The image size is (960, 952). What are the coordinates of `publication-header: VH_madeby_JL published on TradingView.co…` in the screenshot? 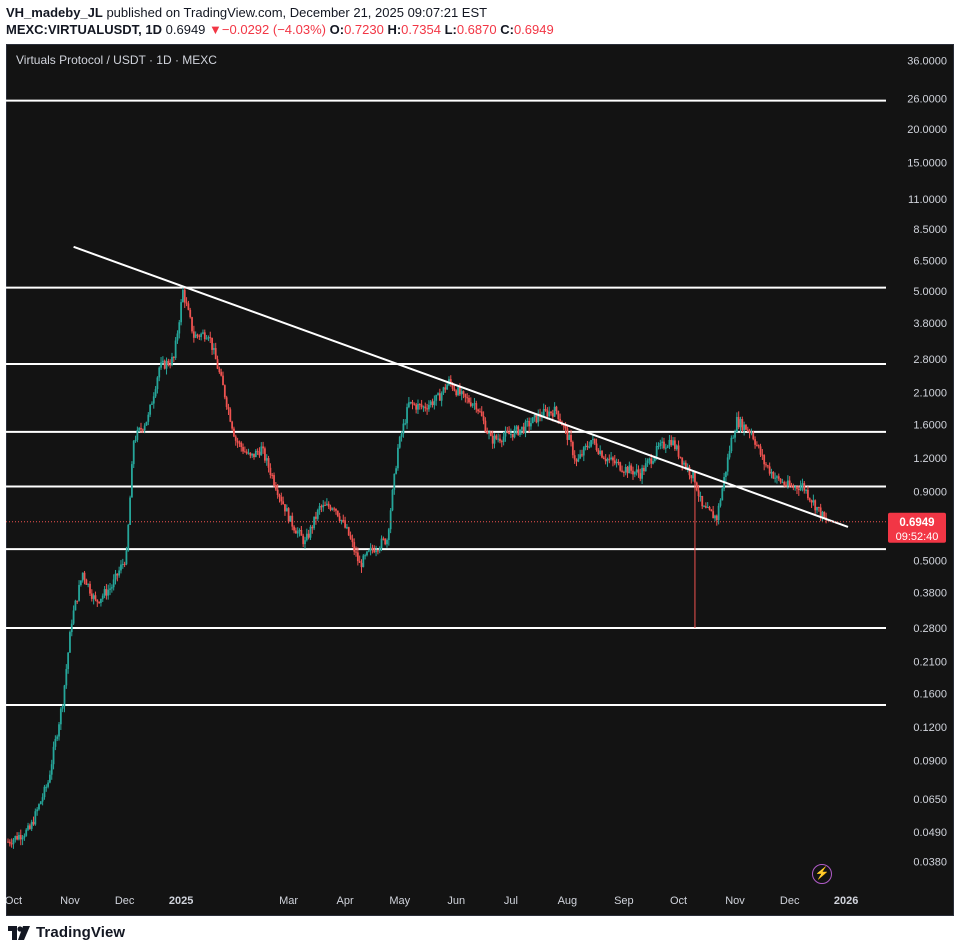 It's located at (480, 22).